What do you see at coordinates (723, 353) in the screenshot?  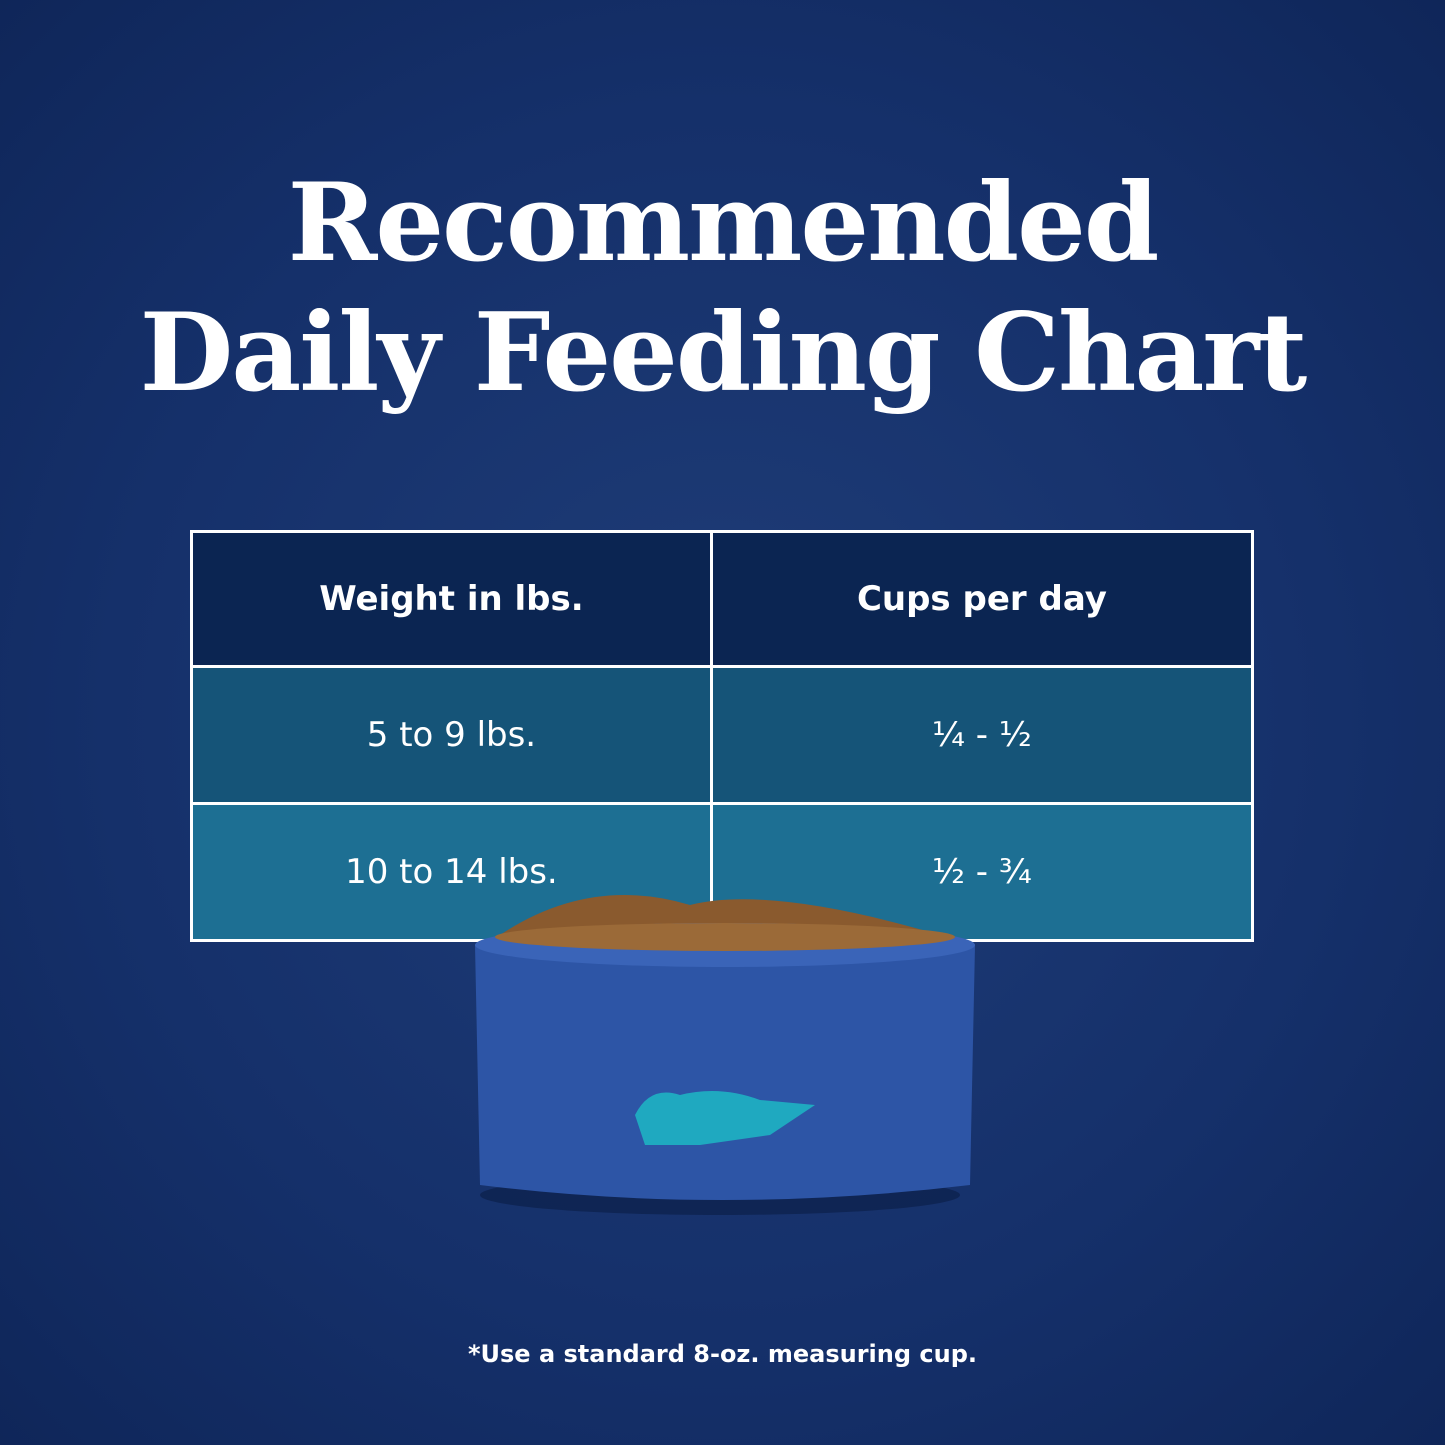 I see `title: Daily Feeding Chart` at bounding box center [723, 353].